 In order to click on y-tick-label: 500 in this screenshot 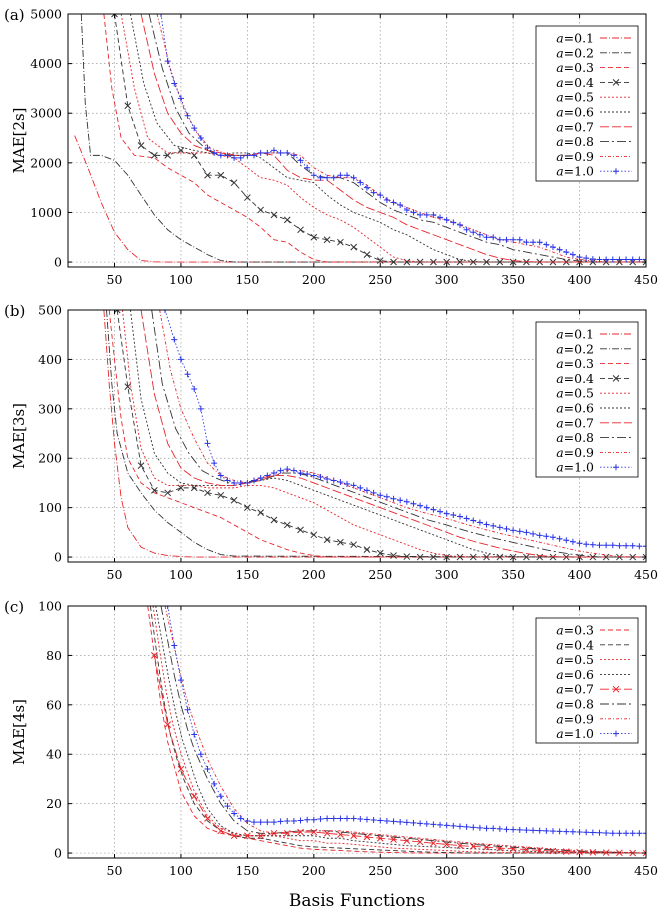, I will do `click(50, 310)`.